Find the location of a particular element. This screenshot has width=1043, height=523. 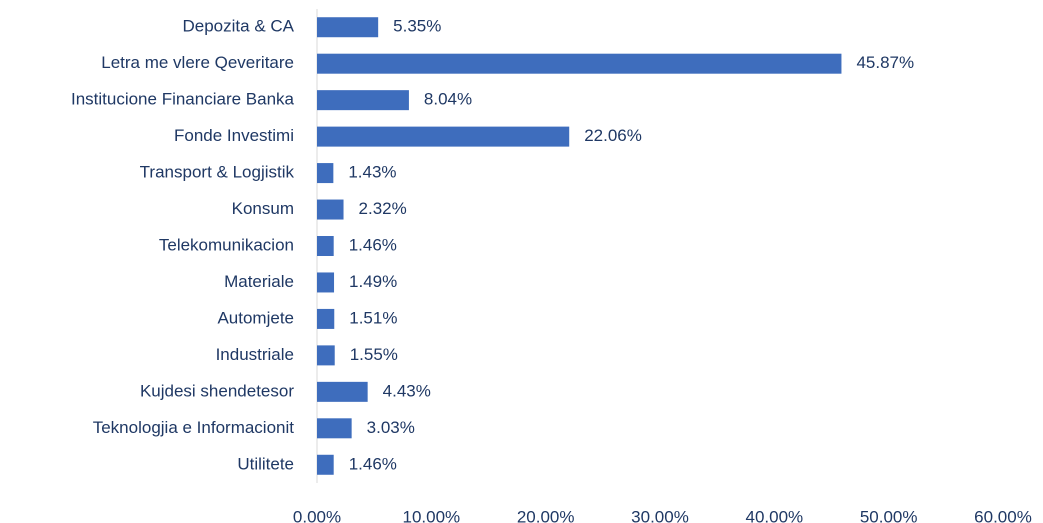

x-tick-label: 10.00% is located at coordinates (431, 515).